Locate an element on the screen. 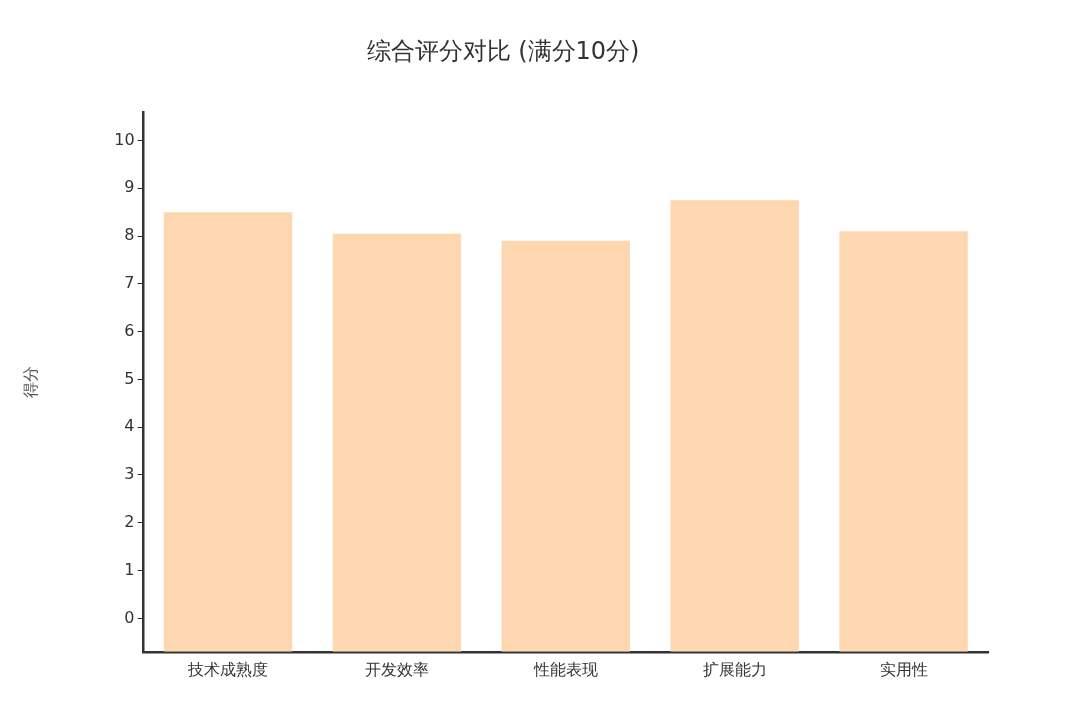  y-tick-label: 10 is located at coordinates (124, 139).